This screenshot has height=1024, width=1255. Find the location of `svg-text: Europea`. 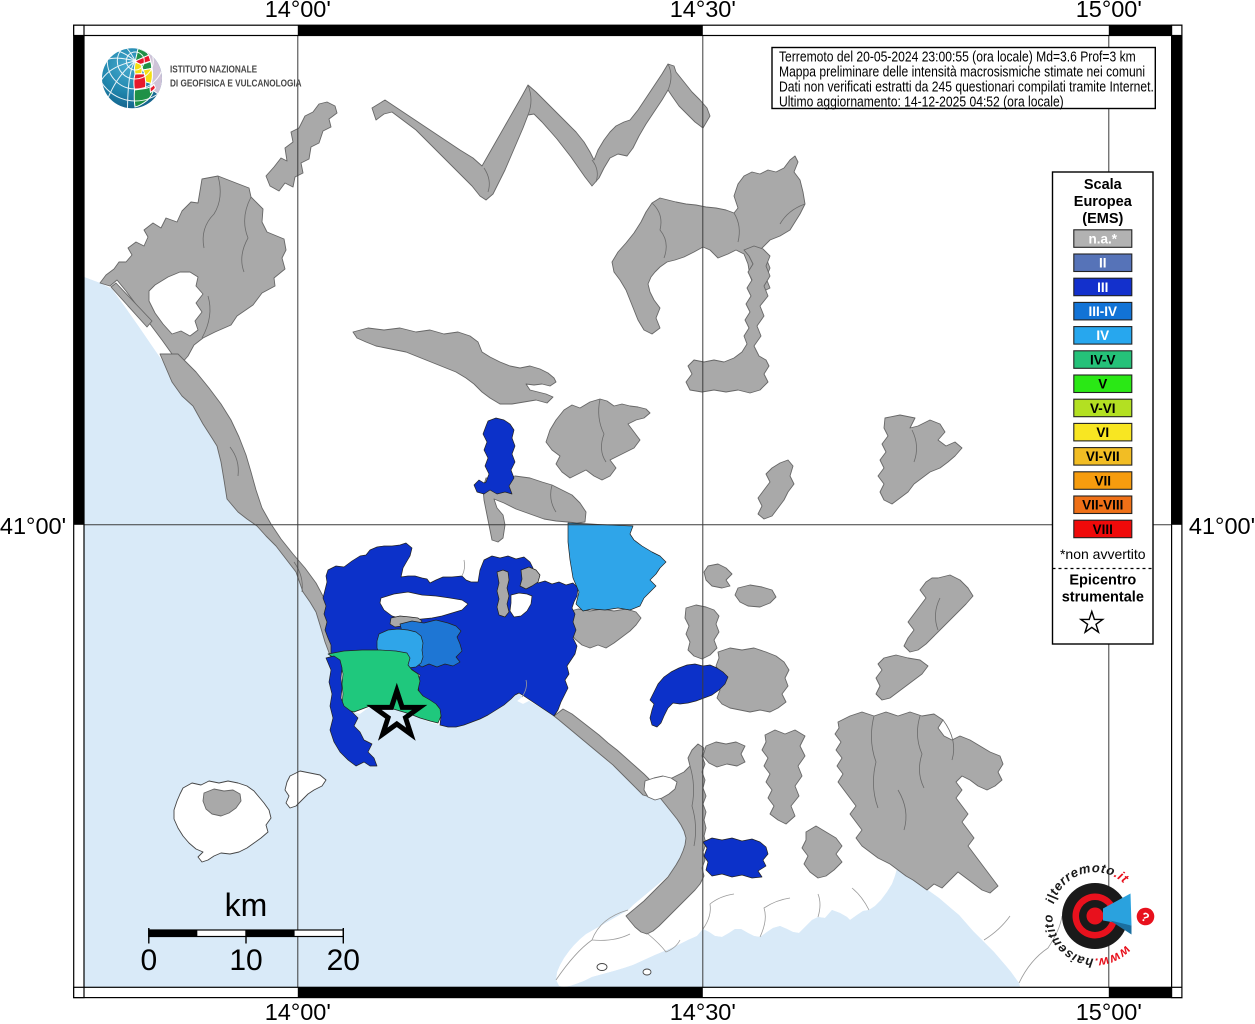

svg-text: Europea is located at coordinates (1103, 202).